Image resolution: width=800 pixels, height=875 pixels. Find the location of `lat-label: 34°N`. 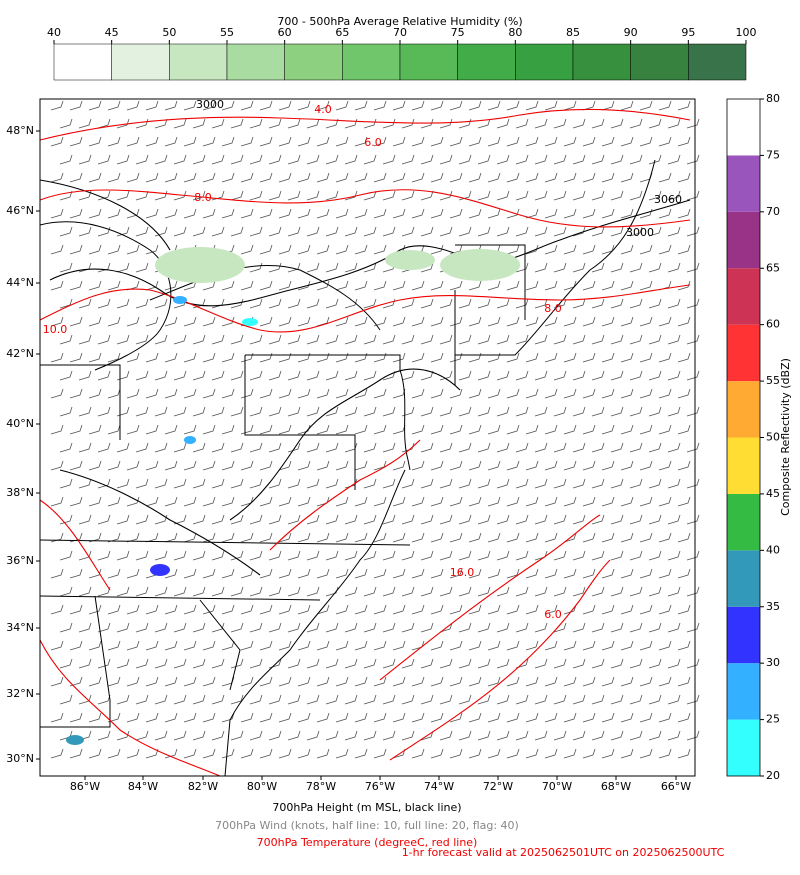

lat-label: 34°N is located at coordinates (20, 627).